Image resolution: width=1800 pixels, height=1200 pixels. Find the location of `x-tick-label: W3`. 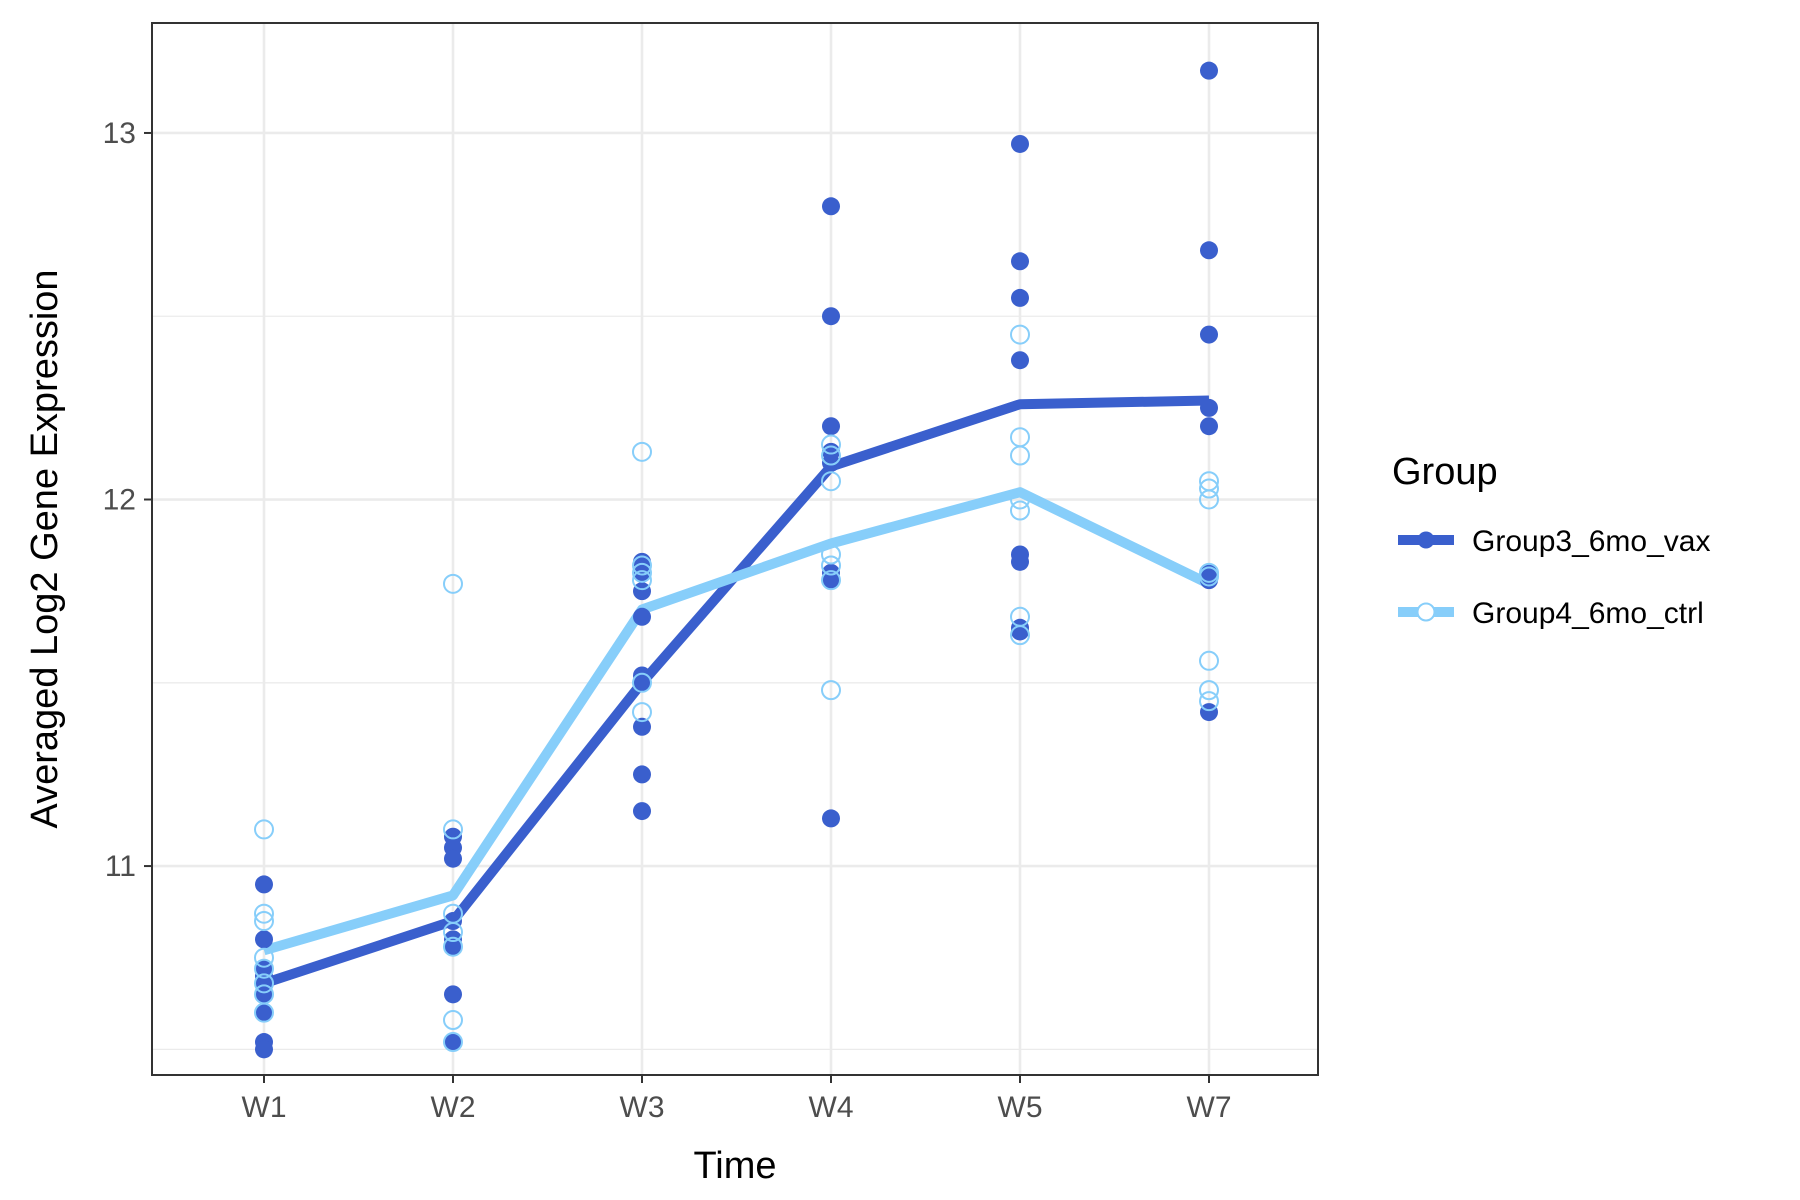

x-tick-label: W3 is located at coordinates (642, 1107).